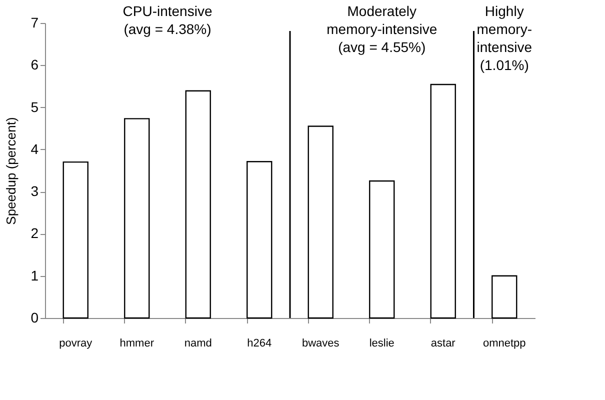  What do you see at coordinates (259, 344) in the screenshot?
I see `x-tick-label: h264` at bounding box center [259, 344].